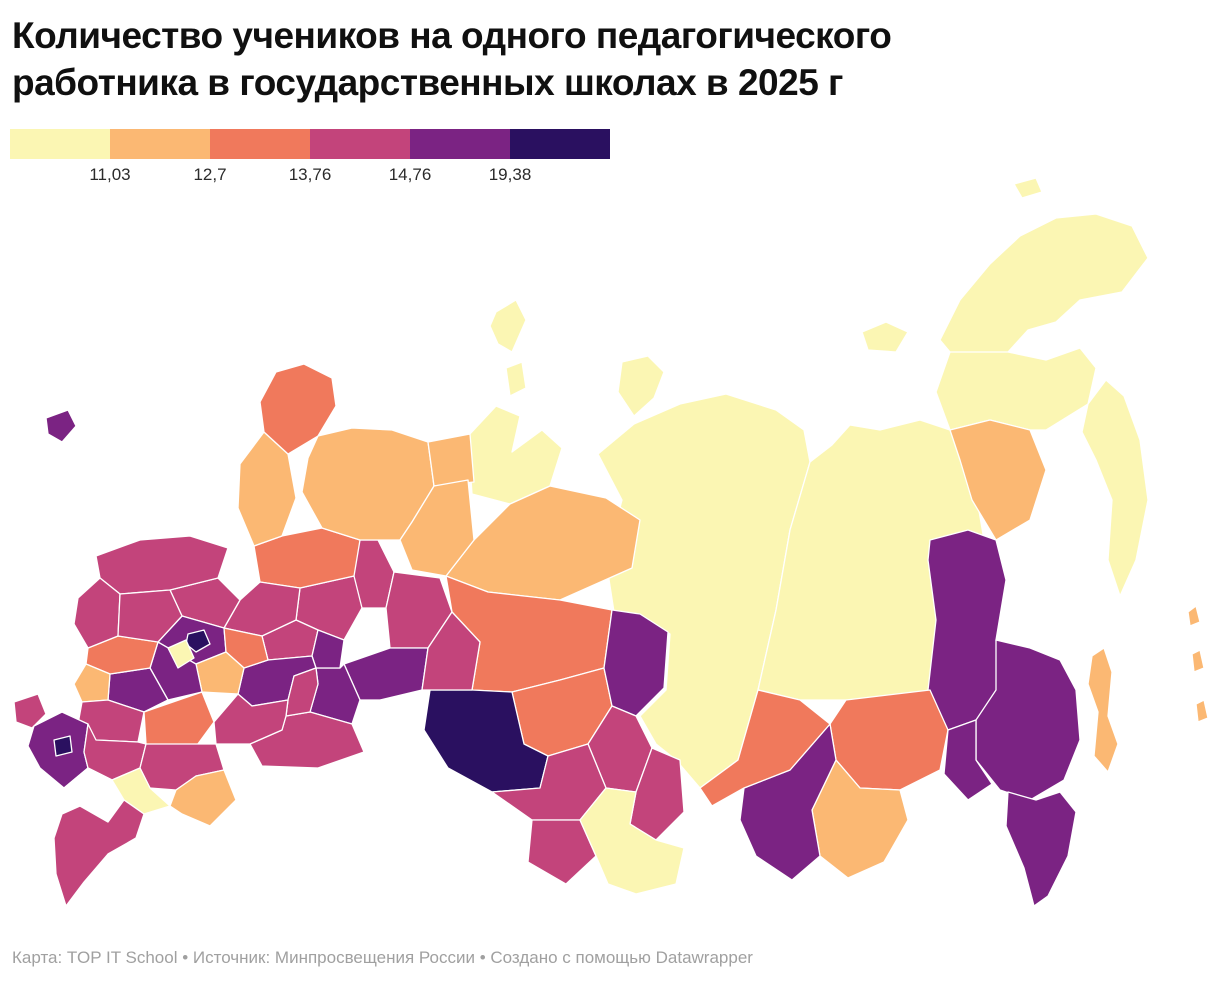 The width and height of the screenshot is (1220, 982). What do you see at coordinates (410, 174) in the screenshot?
I see `legend-tick-label: 14,76` at bounding box center [410, 174].